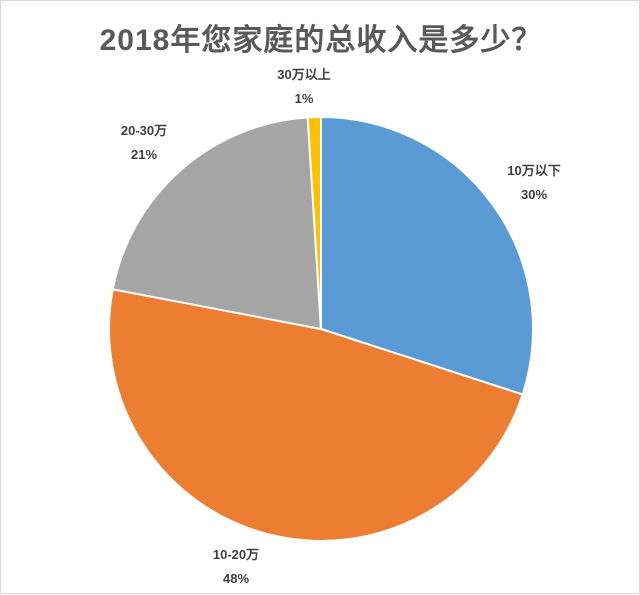  What do you see at coordinates (144, 130) in the screenshot?
I see `label-20-30w-category: 20-30万` at bounding box center [144, 130].